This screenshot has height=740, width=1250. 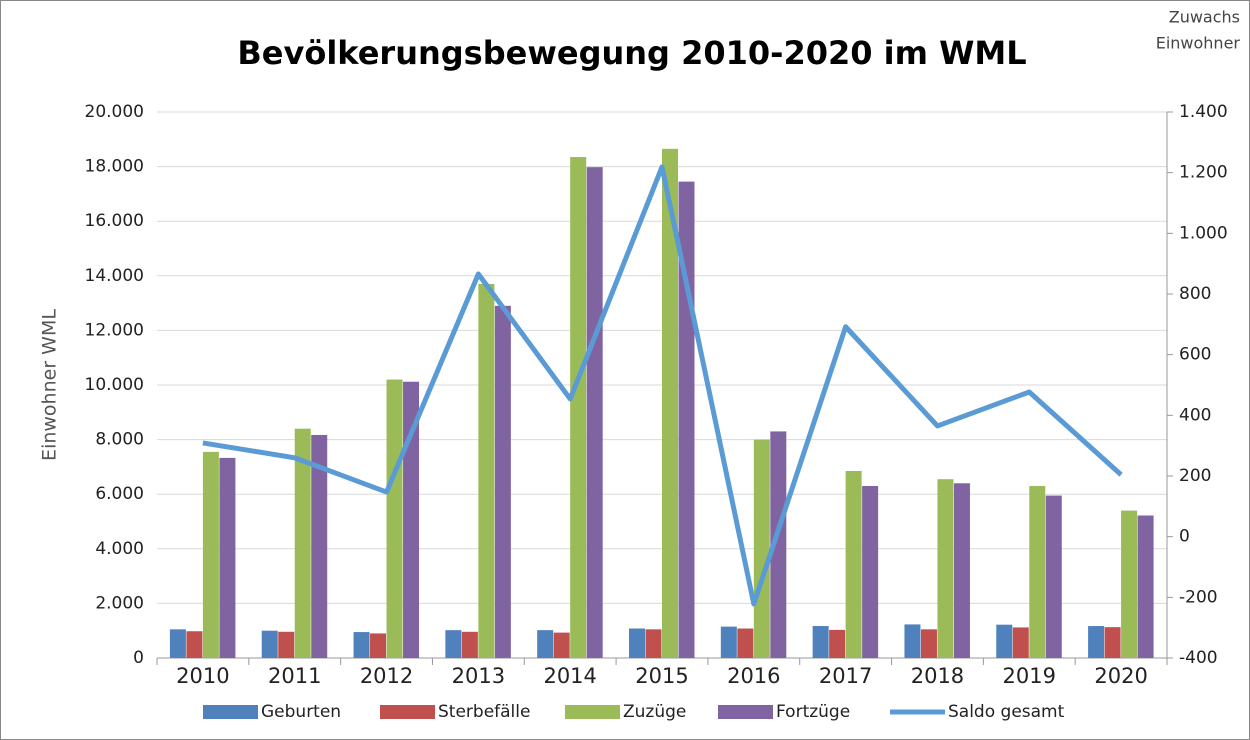 I want to click on y2-tick-label: 400, so click(x=1195, y=415).